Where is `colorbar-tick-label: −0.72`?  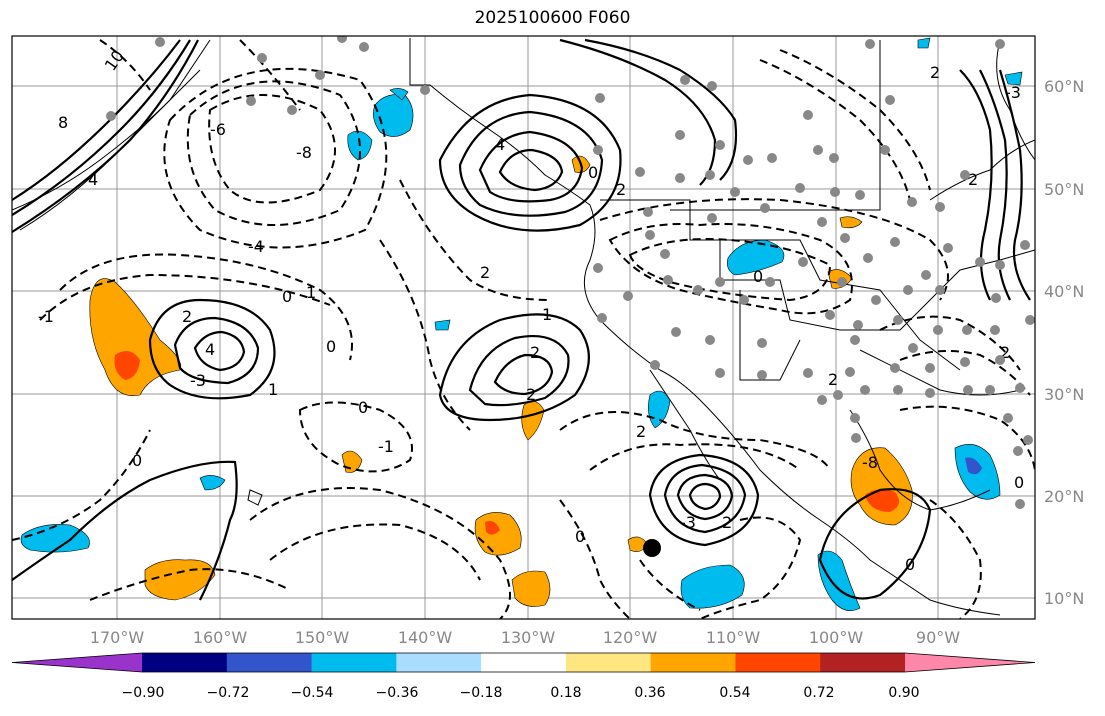
colorbar-tick-label: −0.72 is located at coordinates (228, 693).